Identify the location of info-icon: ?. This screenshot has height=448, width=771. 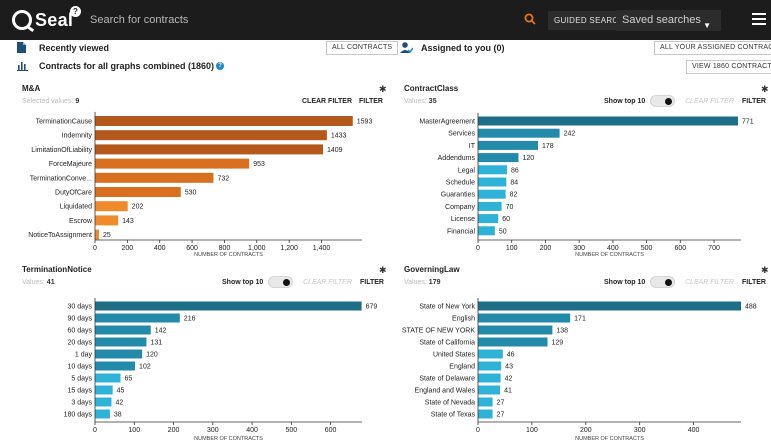
(220, 66).